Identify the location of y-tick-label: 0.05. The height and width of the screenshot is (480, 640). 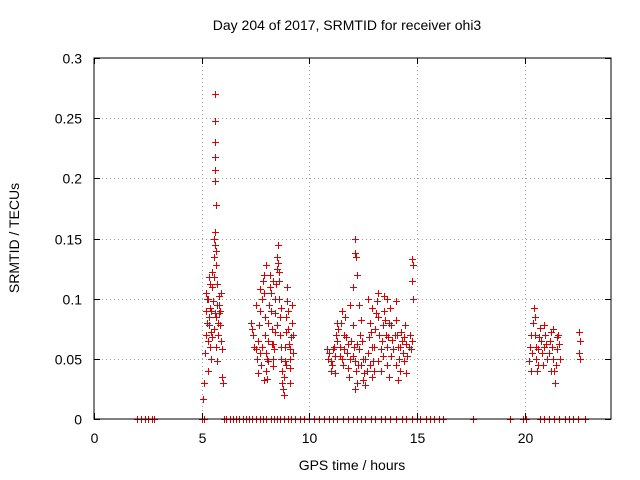
(68, 360).